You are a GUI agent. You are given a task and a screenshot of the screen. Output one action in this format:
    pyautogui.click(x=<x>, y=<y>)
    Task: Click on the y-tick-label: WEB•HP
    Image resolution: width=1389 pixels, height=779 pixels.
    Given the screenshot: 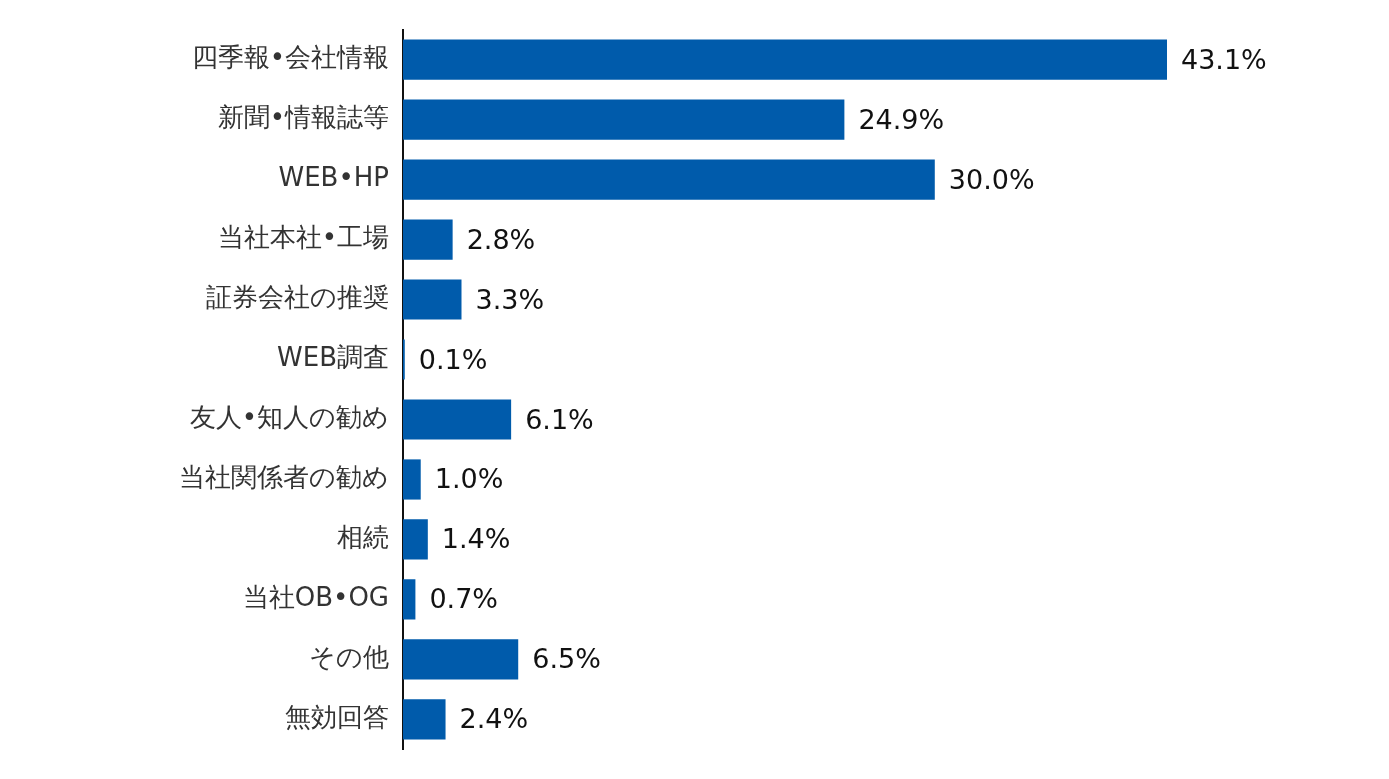 What is the action you would take?
    pyautogui.click(x=333, y=177)
    